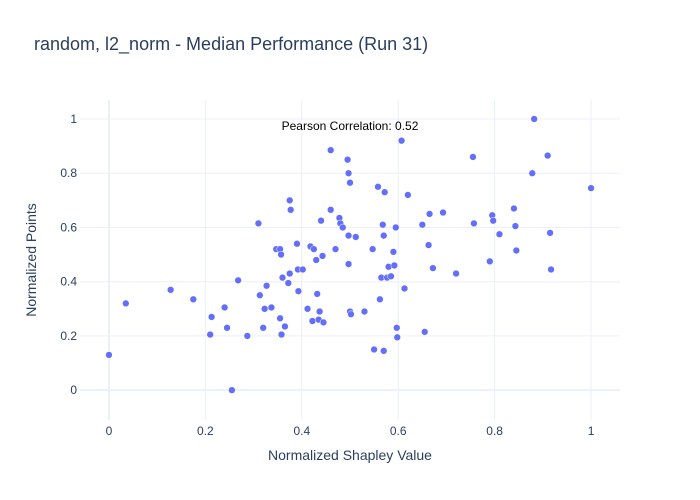 Image resolution: width=700 pixels, height=500 pixels. Describe the element at coordinates (494, 431) in the screenshot. I see `x-tick-label: 0.8` at that location.